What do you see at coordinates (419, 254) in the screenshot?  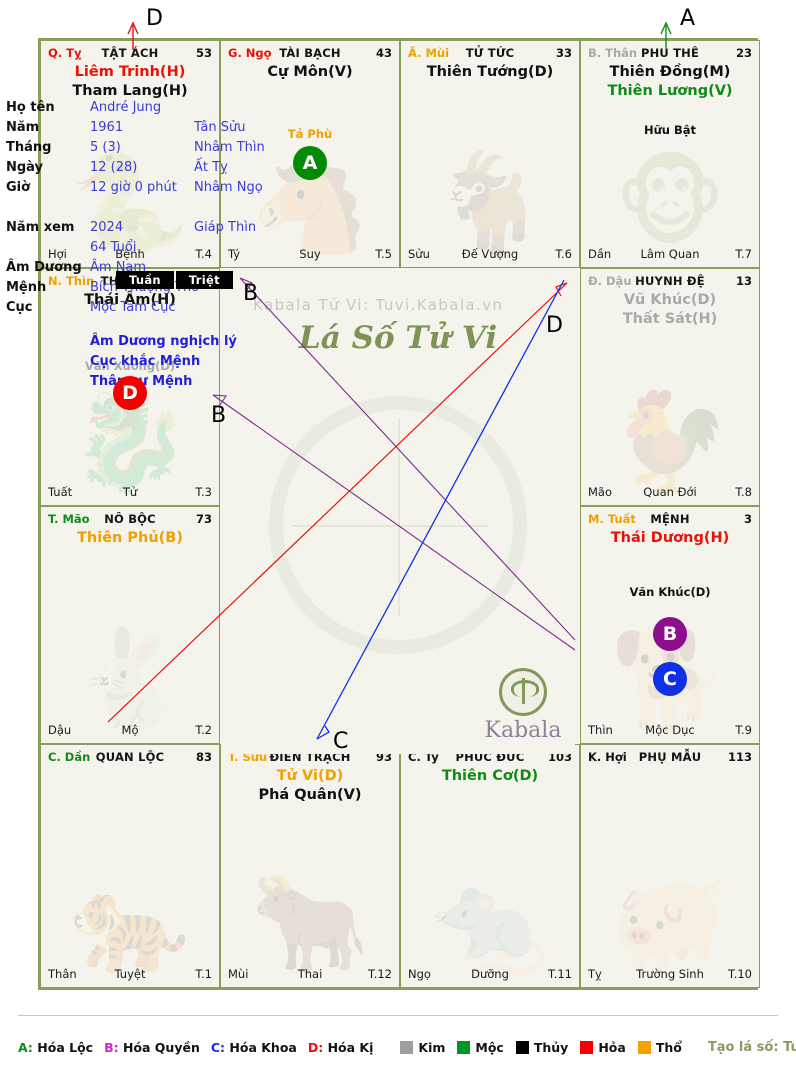 I see `palace-foot-chi: Sửu` at bounding box center [419, 254].